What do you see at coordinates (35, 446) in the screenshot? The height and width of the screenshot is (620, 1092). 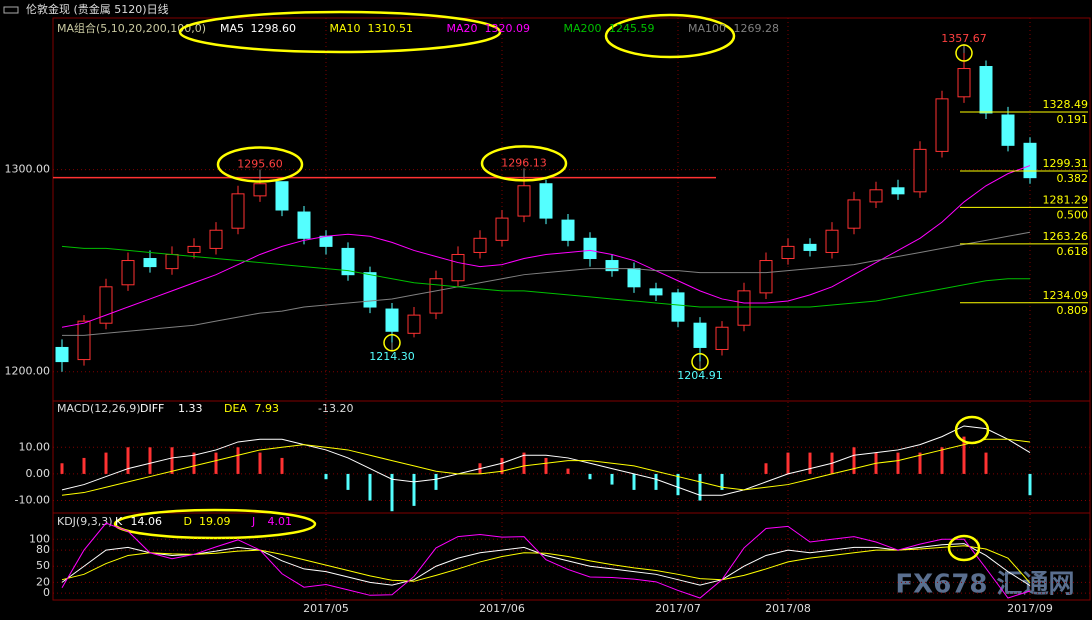 I see `y-tick-label: 10.00` at bounding box center [35, 446].